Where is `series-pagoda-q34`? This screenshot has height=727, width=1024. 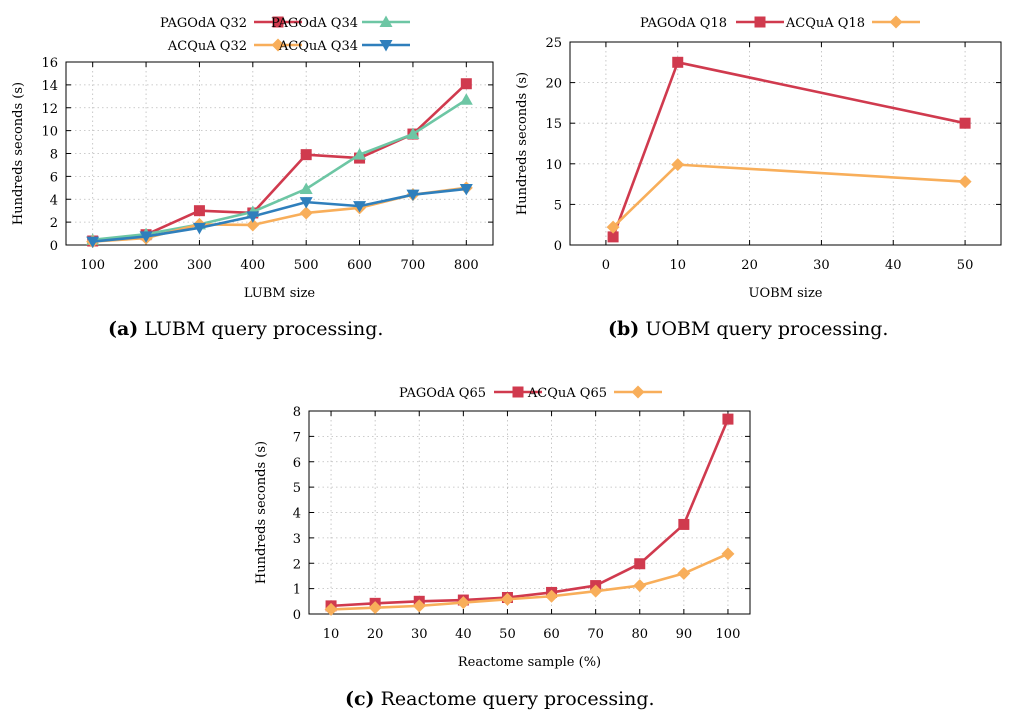 series-pagoda-q34 is located at coordinates (279, 169).